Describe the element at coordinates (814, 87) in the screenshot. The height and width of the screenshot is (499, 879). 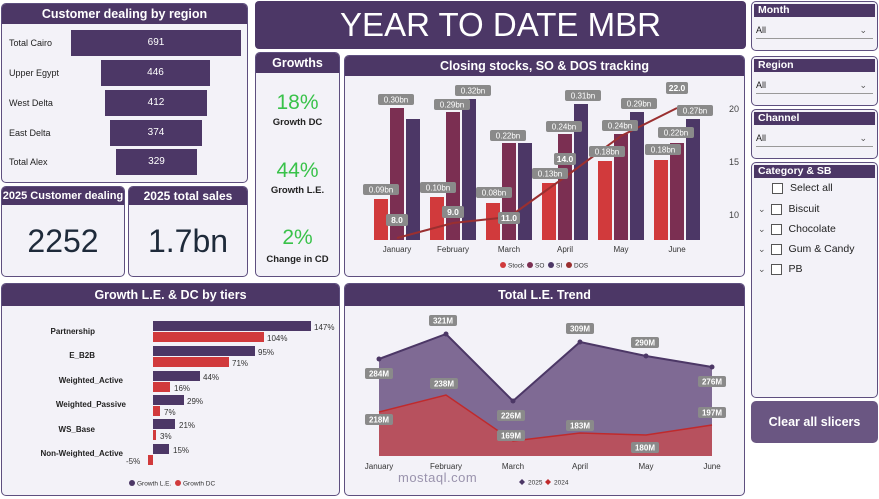
I see `region-dropdown: All ⌄` at that location.